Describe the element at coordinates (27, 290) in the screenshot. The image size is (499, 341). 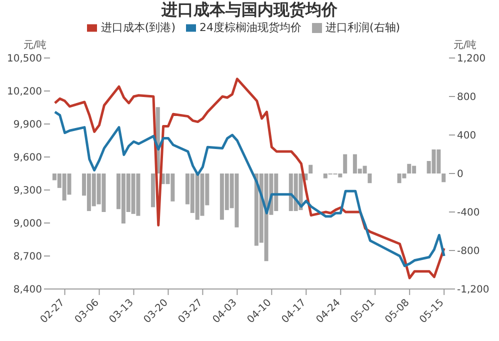
I see `y-tick-label: 8,400` at that location.